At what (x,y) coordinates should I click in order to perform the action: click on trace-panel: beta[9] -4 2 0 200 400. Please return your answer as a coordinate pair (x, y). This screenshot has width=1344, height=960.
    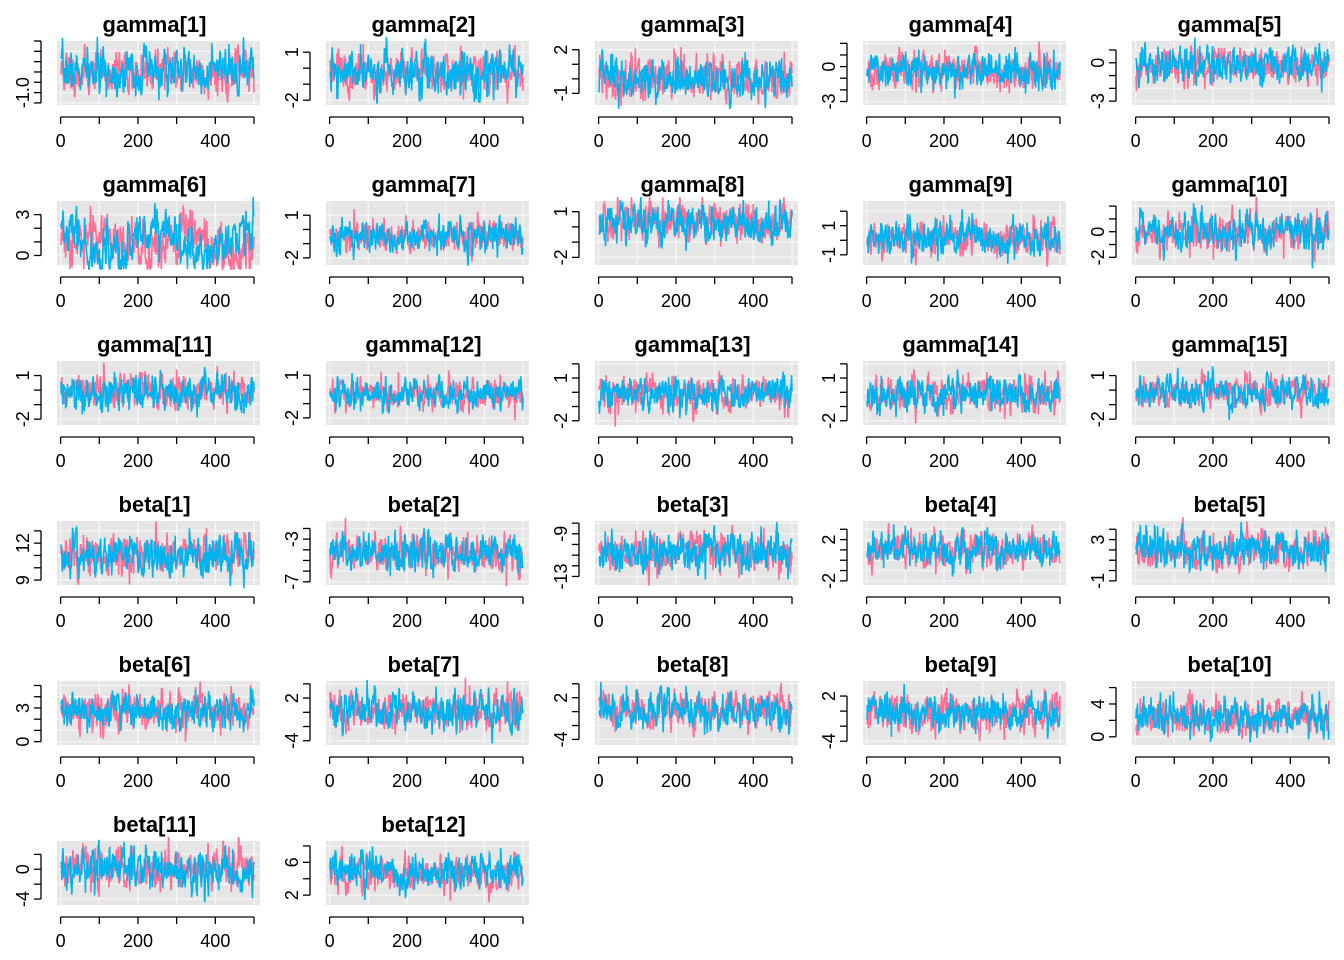
    Looking at the image, I should click on (942, 721).